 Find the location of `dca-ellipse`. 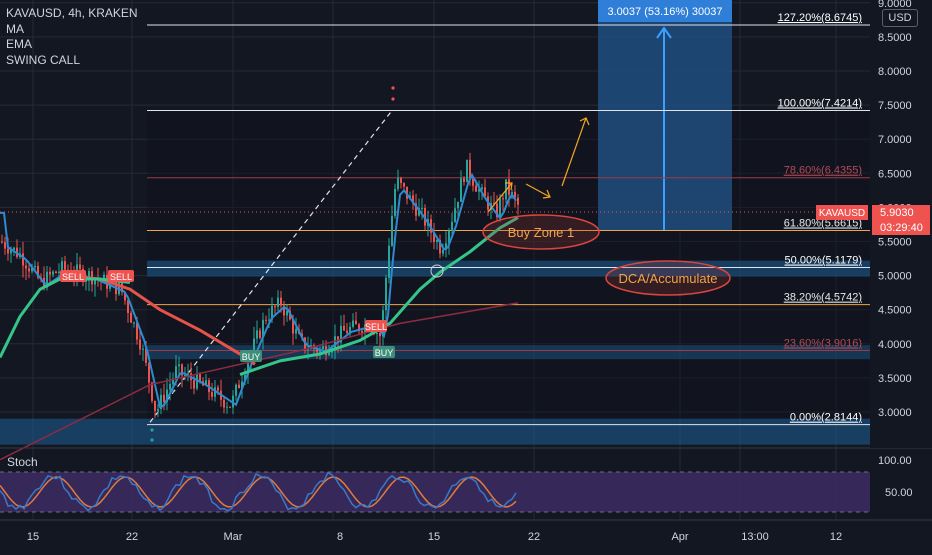

dca-ellipse is located at coordinates (668, 278).